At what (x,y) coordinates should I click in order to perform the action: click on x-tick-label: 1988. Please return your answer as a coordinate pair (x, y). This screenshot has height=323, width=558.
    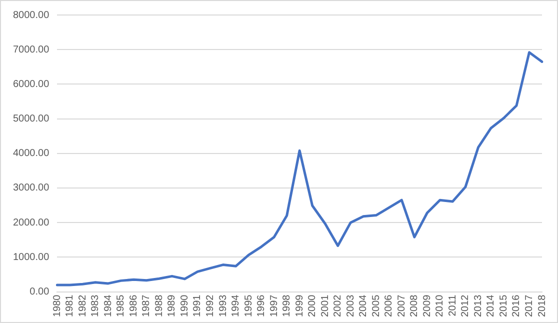
    Looking at the image, I should click on (159, 306).